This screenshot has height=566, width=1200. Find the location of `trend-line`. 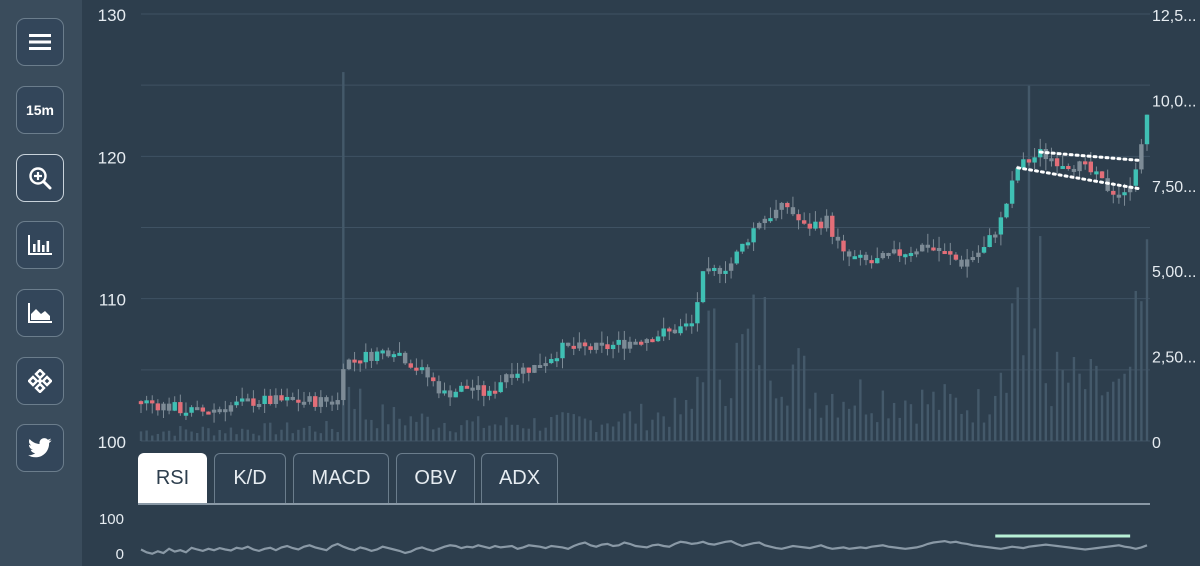

trend-line is located at coordinates (1079, 178).